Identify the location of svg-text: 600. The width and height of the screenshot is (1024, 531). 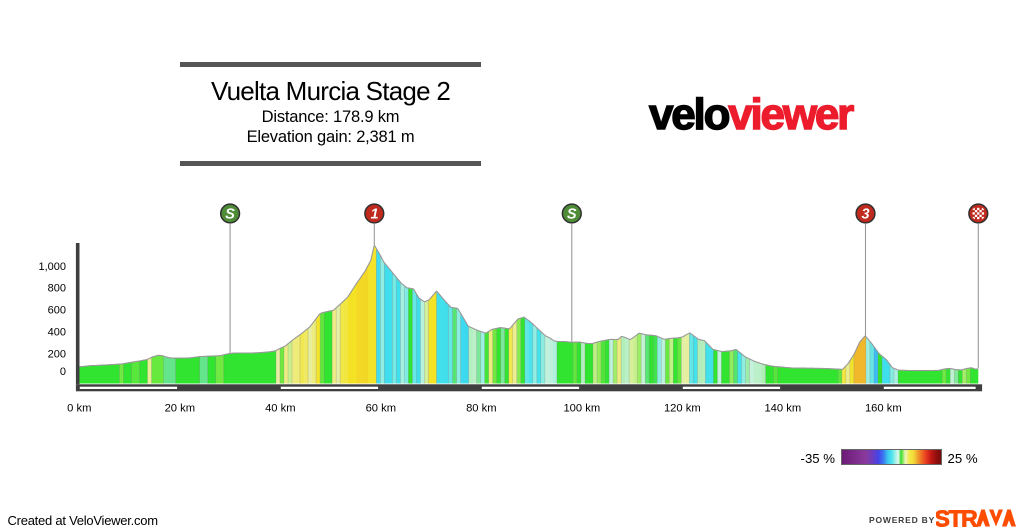
(57, 311).